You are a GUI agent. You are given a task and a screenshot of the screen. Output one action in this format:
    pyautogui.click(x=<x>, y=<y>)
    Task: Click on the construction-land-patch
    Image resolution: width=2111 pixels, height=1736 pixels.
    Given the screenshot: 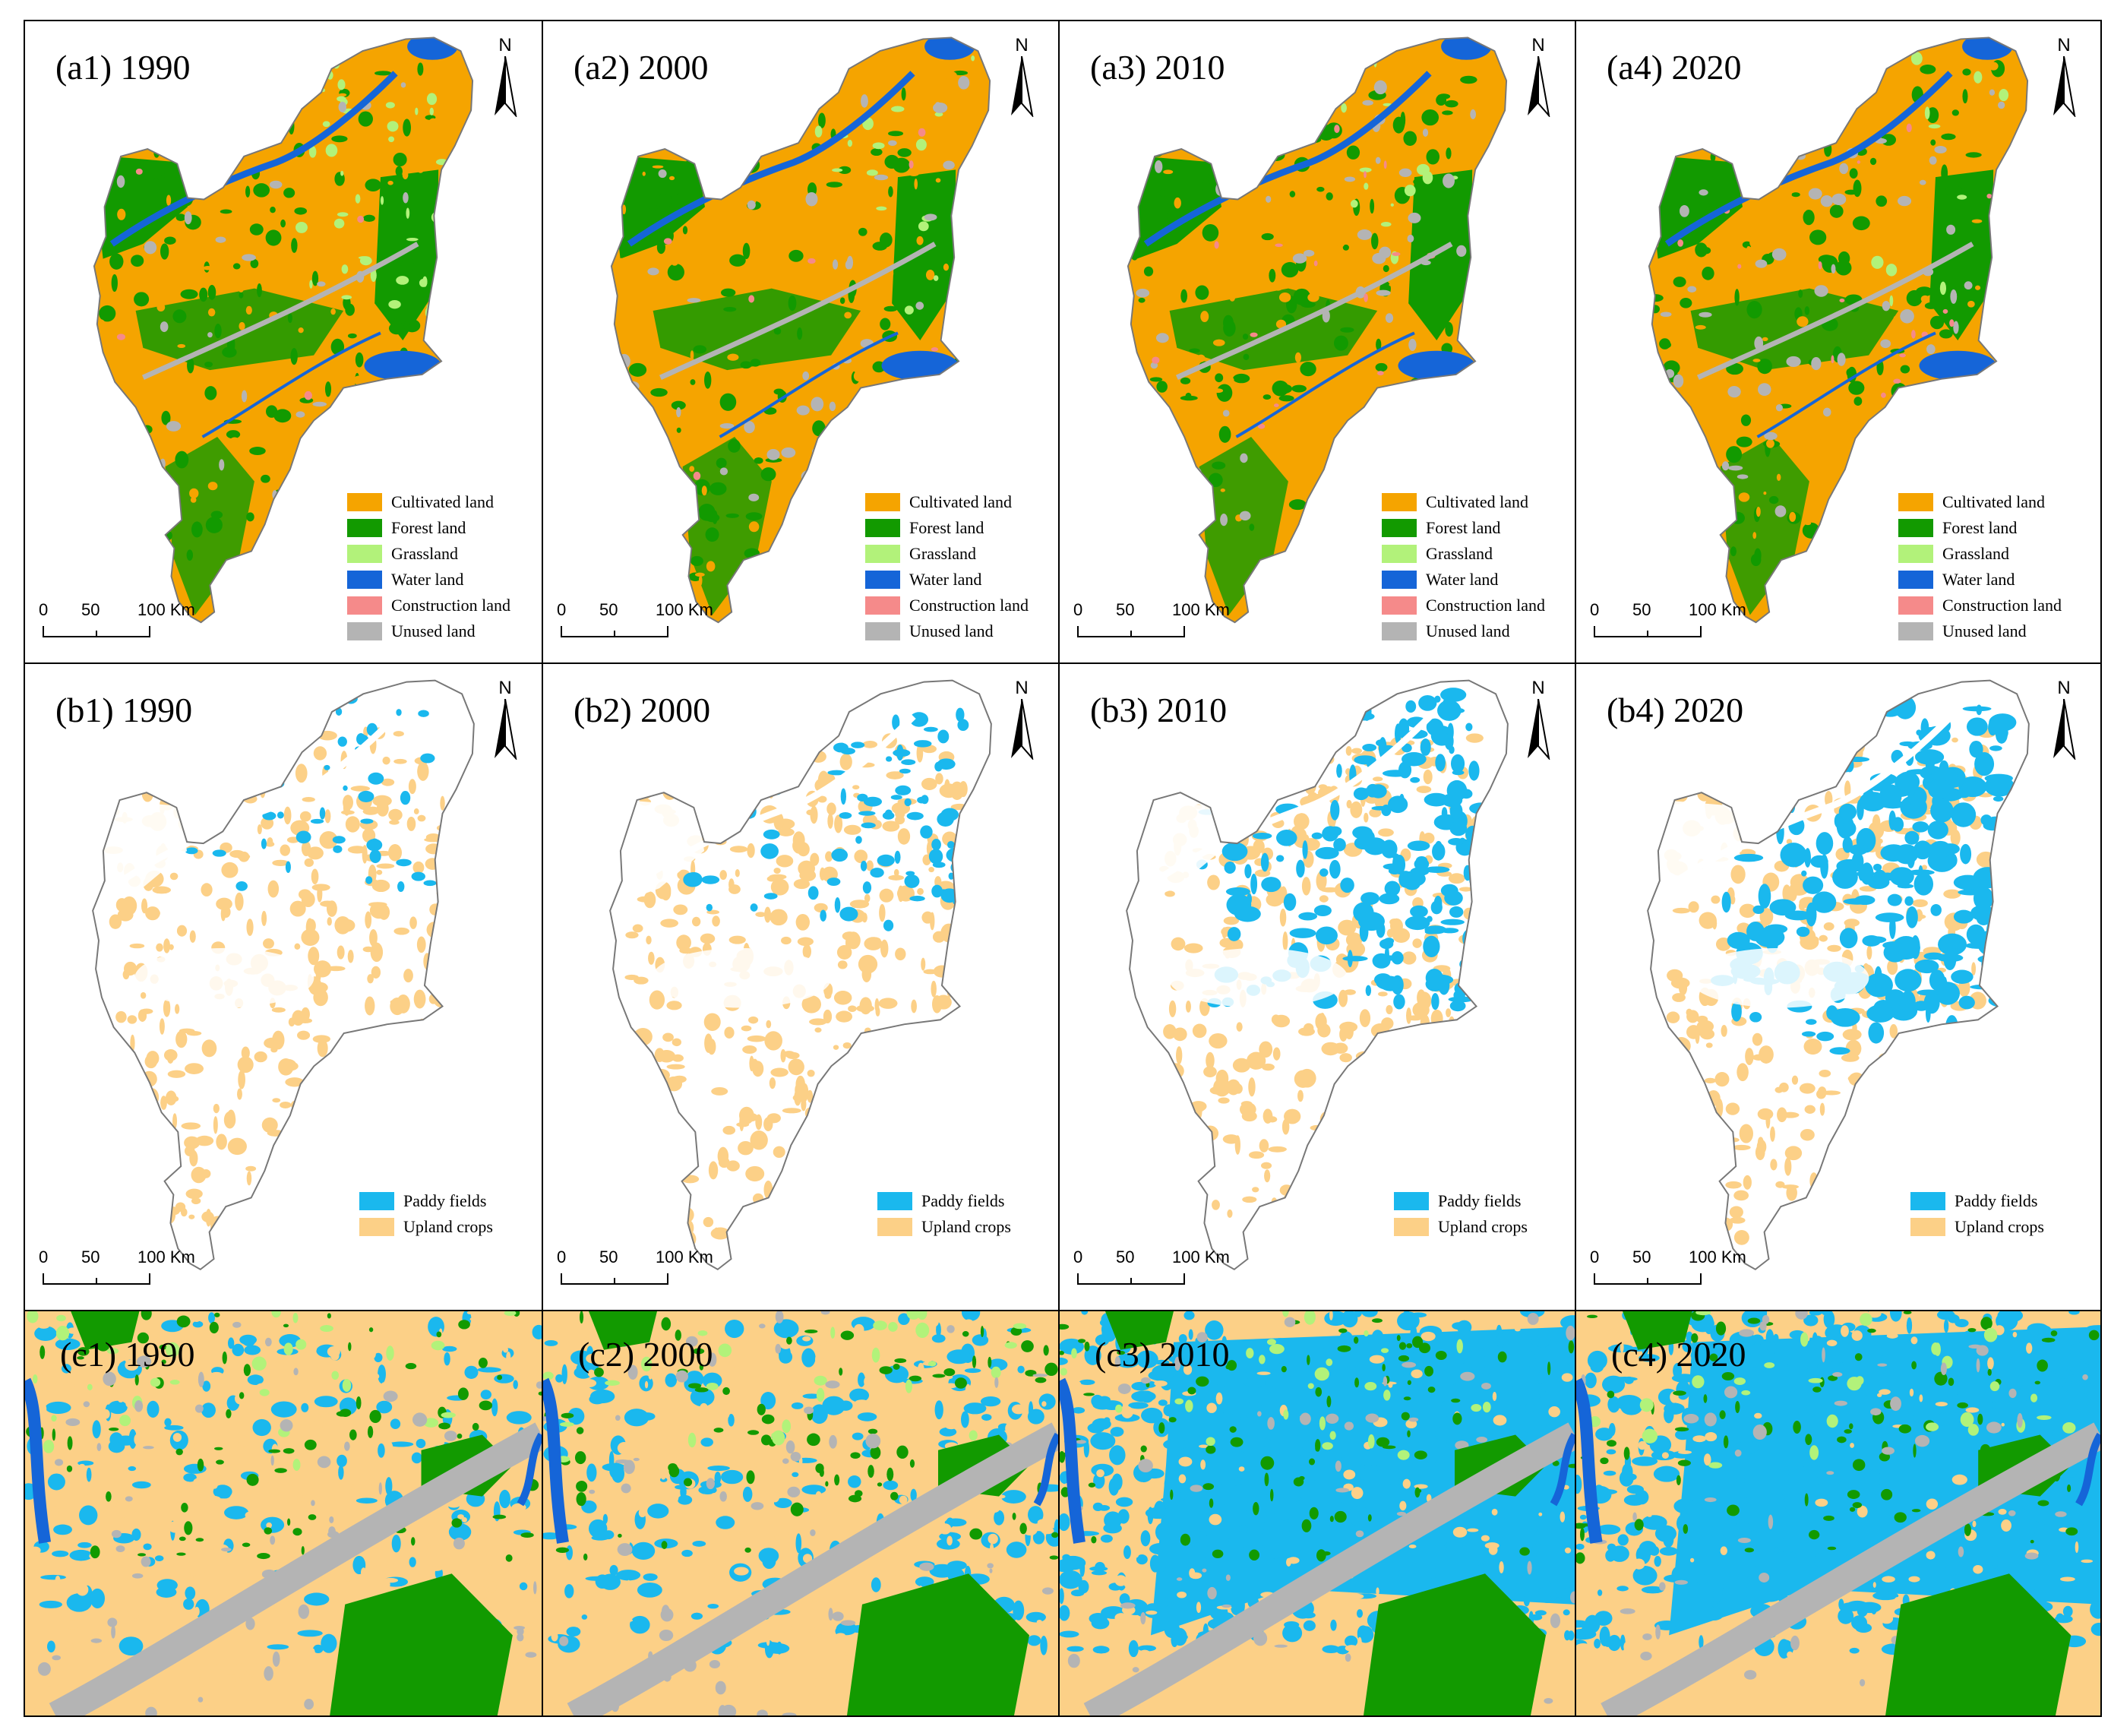 What is the action you would take?
    pyautogui.click(x=927, y=422)
    